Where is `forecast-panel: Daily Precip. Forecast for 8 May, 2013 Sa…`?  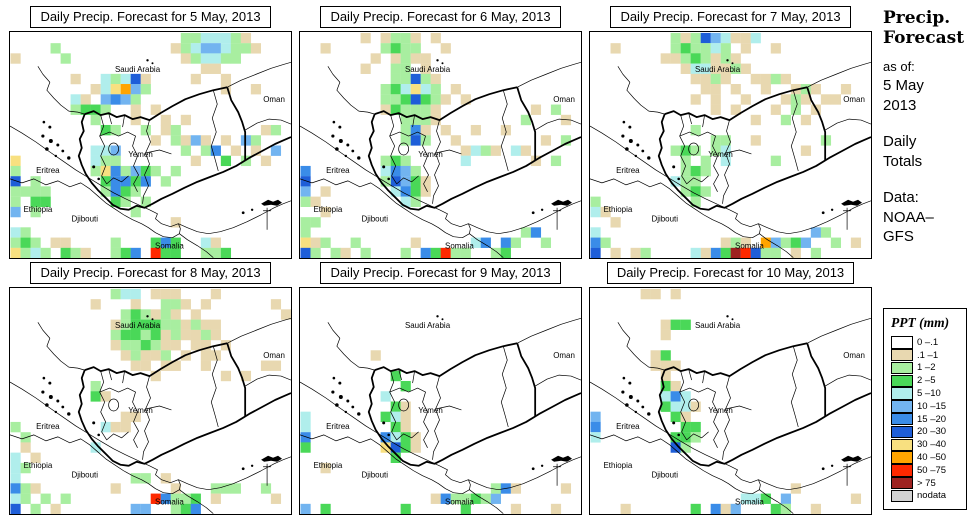
forecast-panel: Daily Precip. Forecast for 8 May, 2013 Sa… is located at coordinates (154, 385).